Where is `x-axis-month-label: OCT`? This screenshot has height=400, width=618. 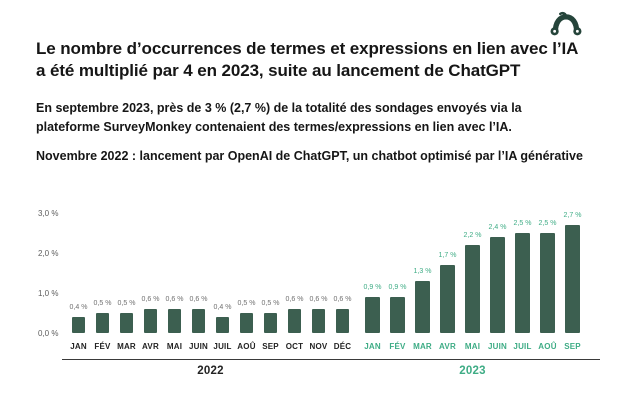 x-axis-month-label: OCT is located at coordinates (294, 346).